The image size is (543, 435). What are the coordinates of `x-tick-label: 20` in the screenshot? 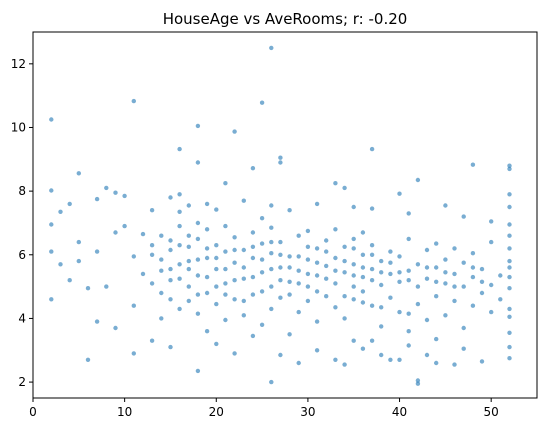 It's located at (216, 412).